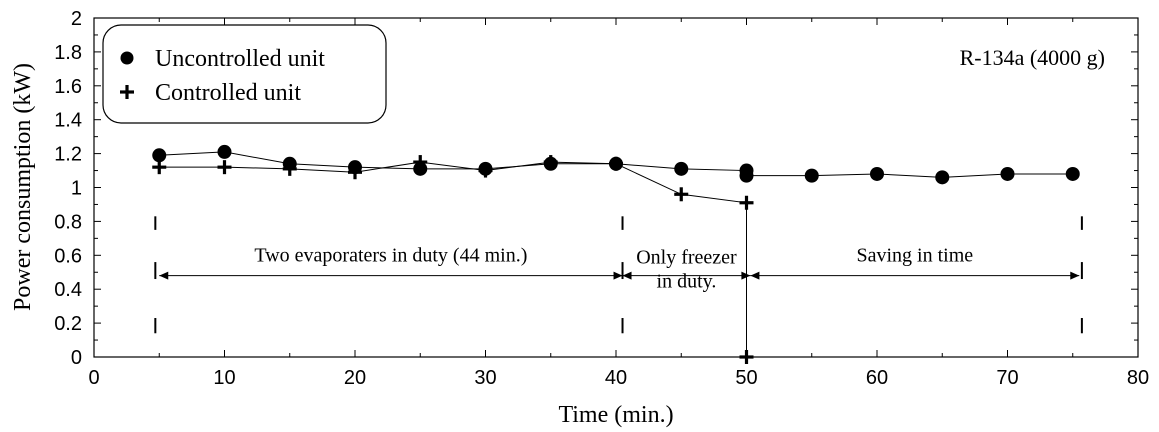 The width and height of the screenshot is (1159, 432). Describe the element at coordinates (68, 155) in the screenshot. I see `y-tick-label: 1.2` at that location.